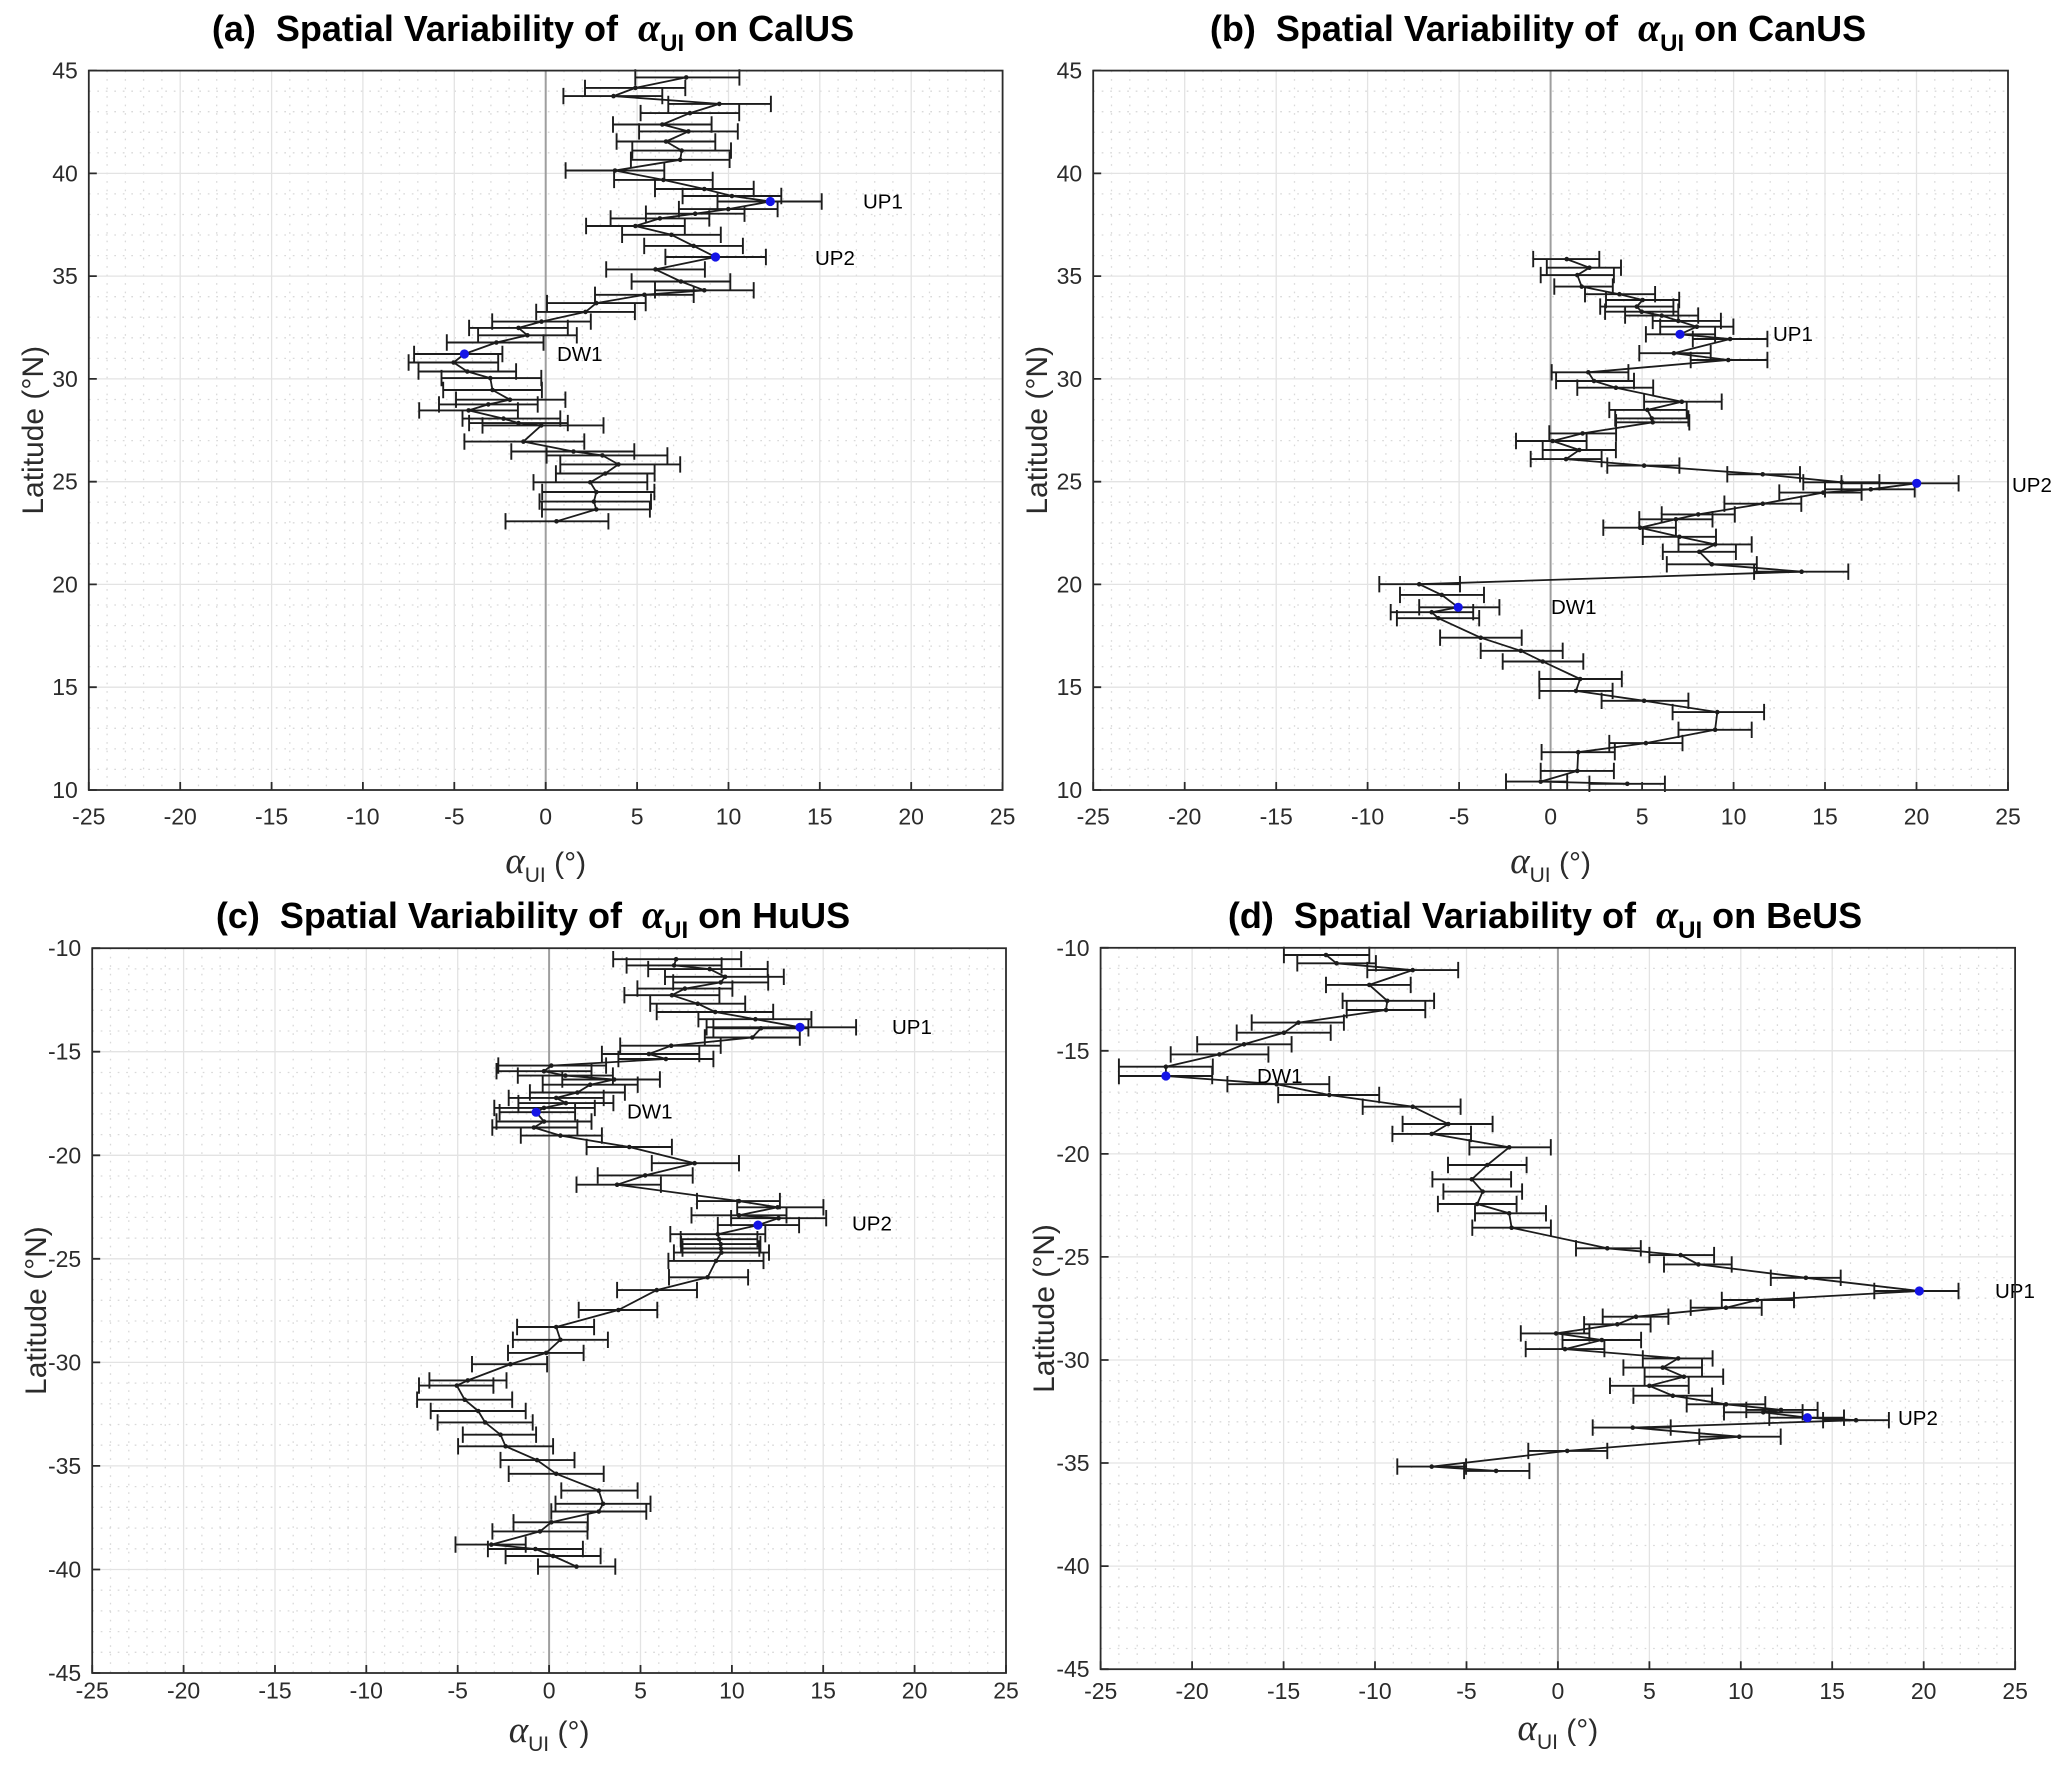  What do you see at coordinates (1545, 918) in the screenshot?
I see `svg-text:(d) Spatial Variability of α: (d) Spatial Variability of αUI on BeUS` at bounding box center [1545, 918].